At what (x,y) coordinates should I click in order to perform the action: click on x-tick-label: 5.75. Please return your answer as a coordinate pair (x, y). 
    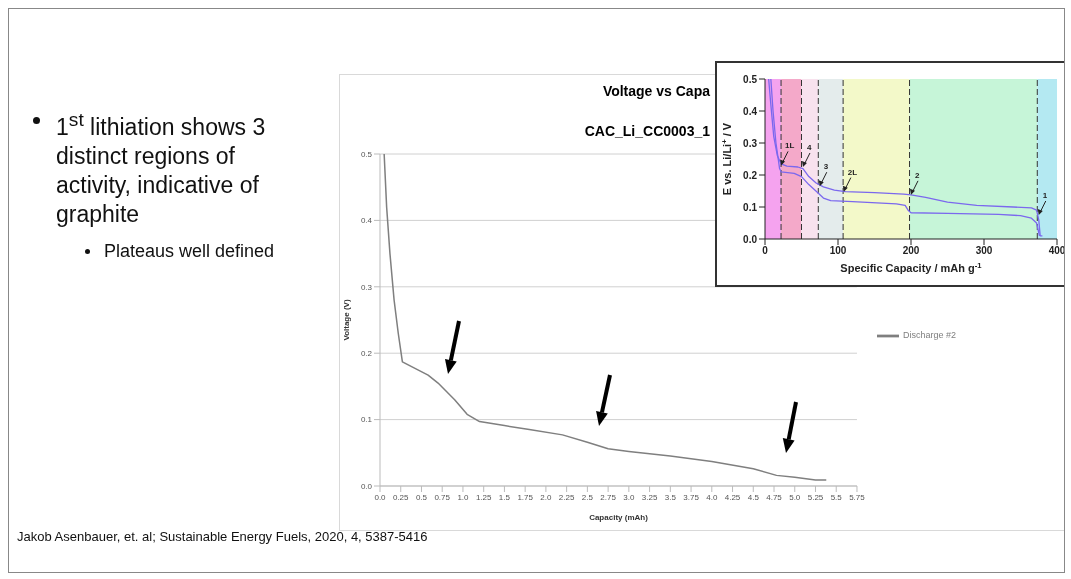
    Looking at the image, I should click on (857, 497).